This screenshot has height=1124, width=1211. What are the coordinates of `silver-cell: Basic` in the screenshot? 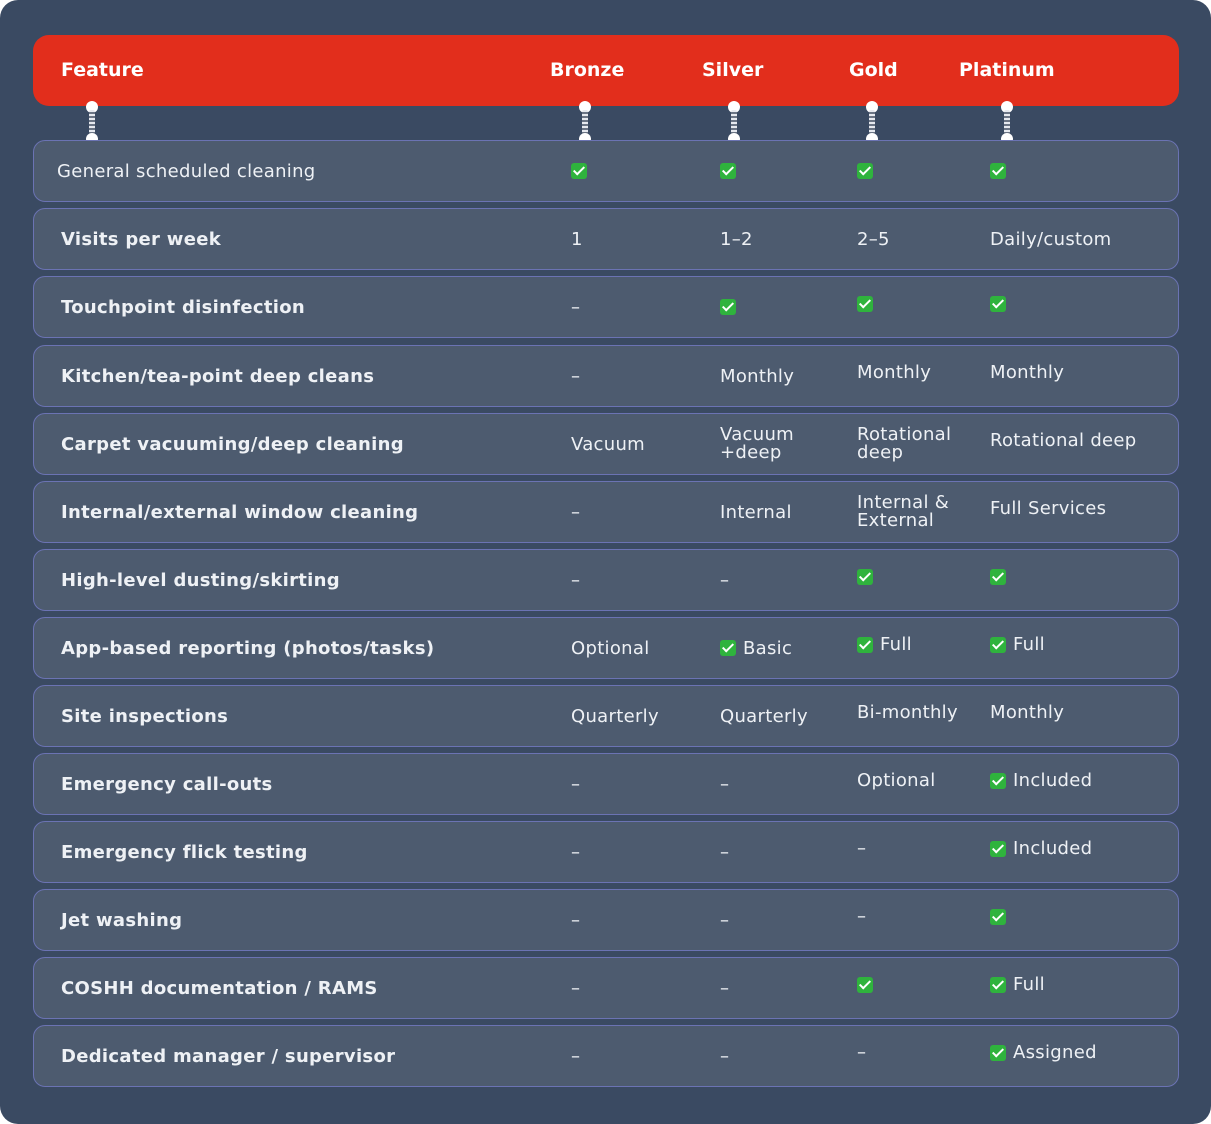 It's located at (785, 648).